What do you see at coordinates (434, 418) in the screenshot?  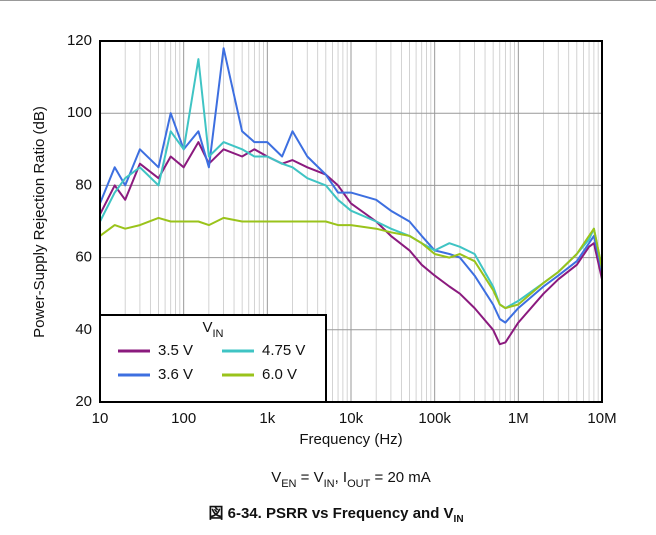 I see `x-tick-label: 100k` at bounding box center [434, 418].